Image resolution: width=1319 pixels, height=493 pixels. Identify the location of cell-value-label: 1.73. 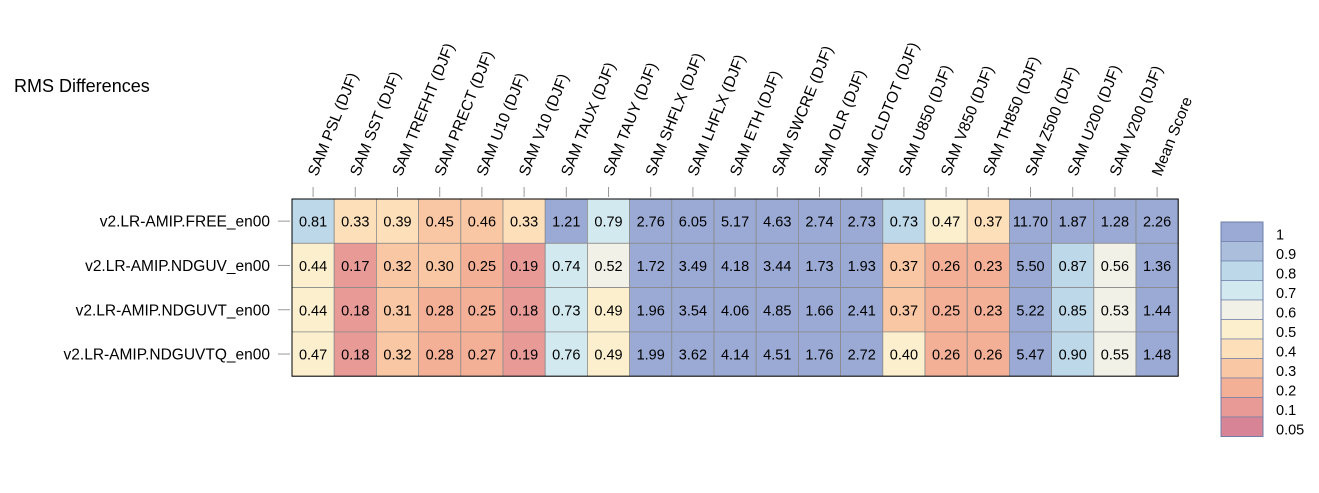
(819, 267).